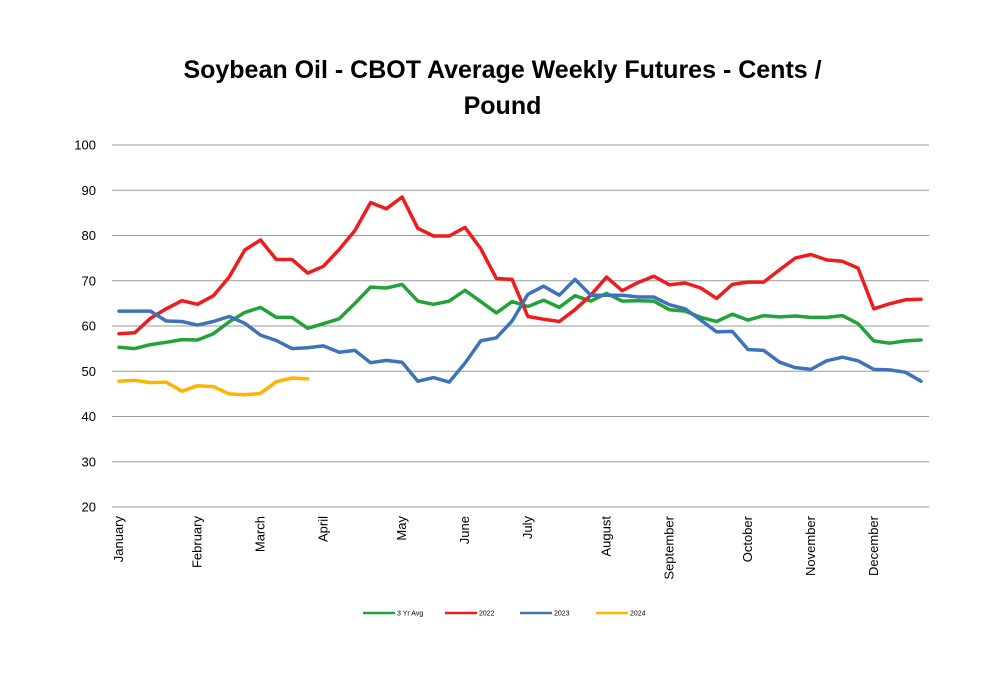  What do you see at coordinates (89, 507) in the screenshot?
I see `y-tick-label: 20` at bounding box center [89, 507].